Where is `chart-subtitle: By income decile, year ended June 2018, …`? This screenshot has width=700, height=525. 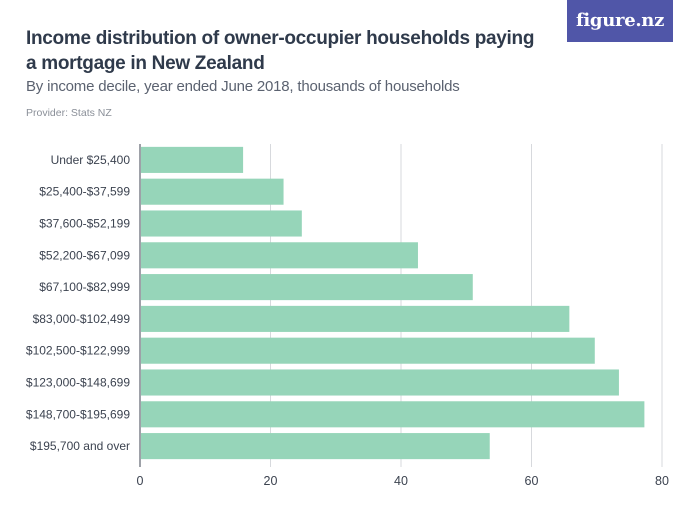
chart-subtitle: By income decile, year ended June 2018, … is located at coordinates (243, 86).